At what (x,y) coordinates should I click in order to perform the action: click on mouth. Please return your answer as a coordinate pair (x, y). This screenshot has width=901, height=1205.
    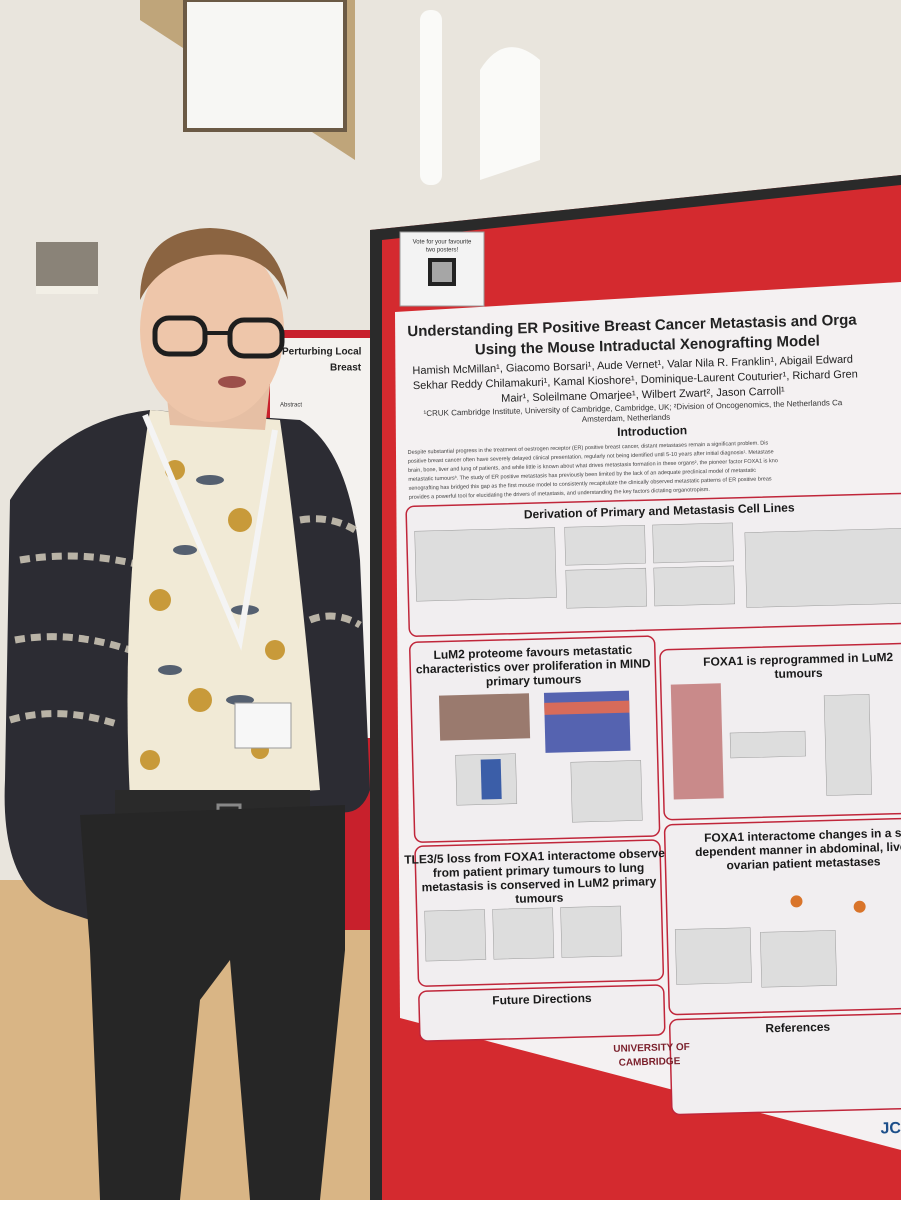
    Looking at the image, I should click on (232, 382).